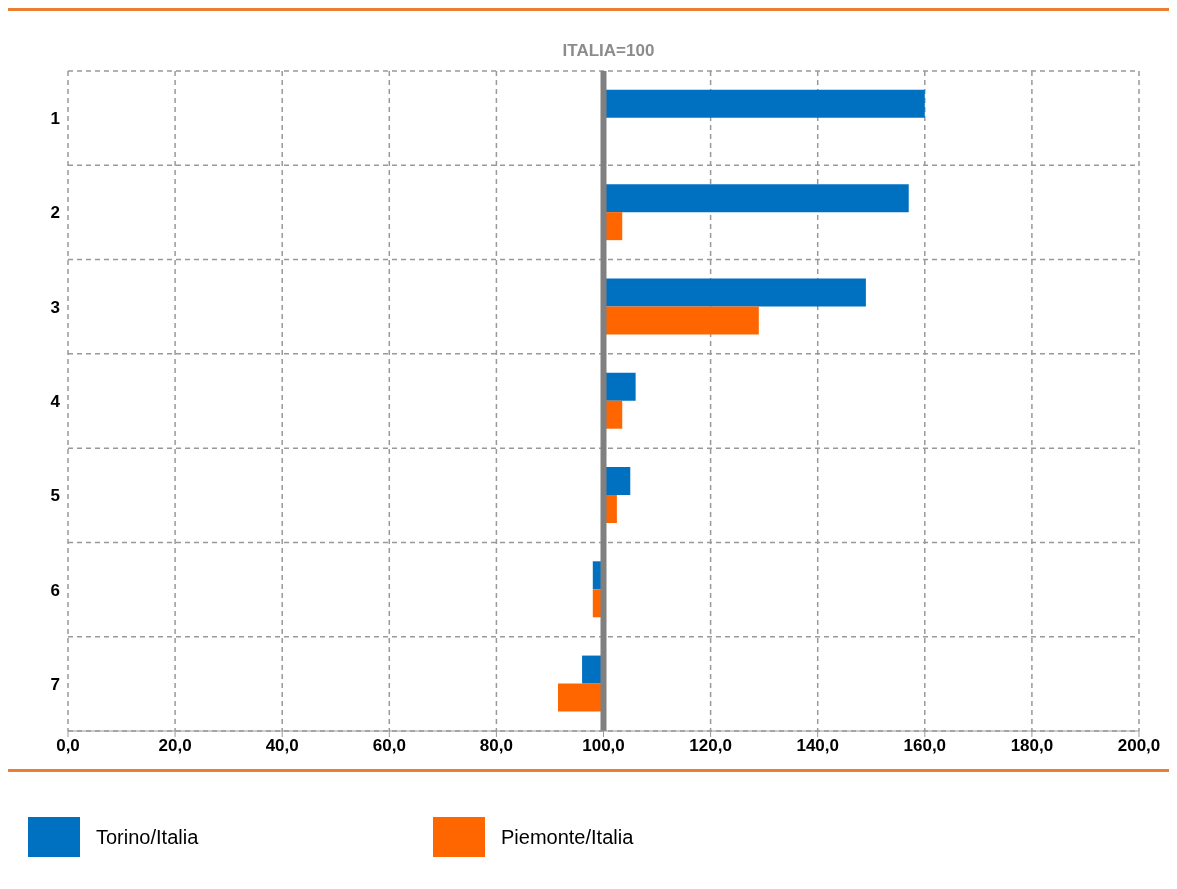 This screenshot has width=1177, height=889. Describe the element at coordinates (147, 837) in the screenshot. I see `legend-label: Torino/Italia` at that location.